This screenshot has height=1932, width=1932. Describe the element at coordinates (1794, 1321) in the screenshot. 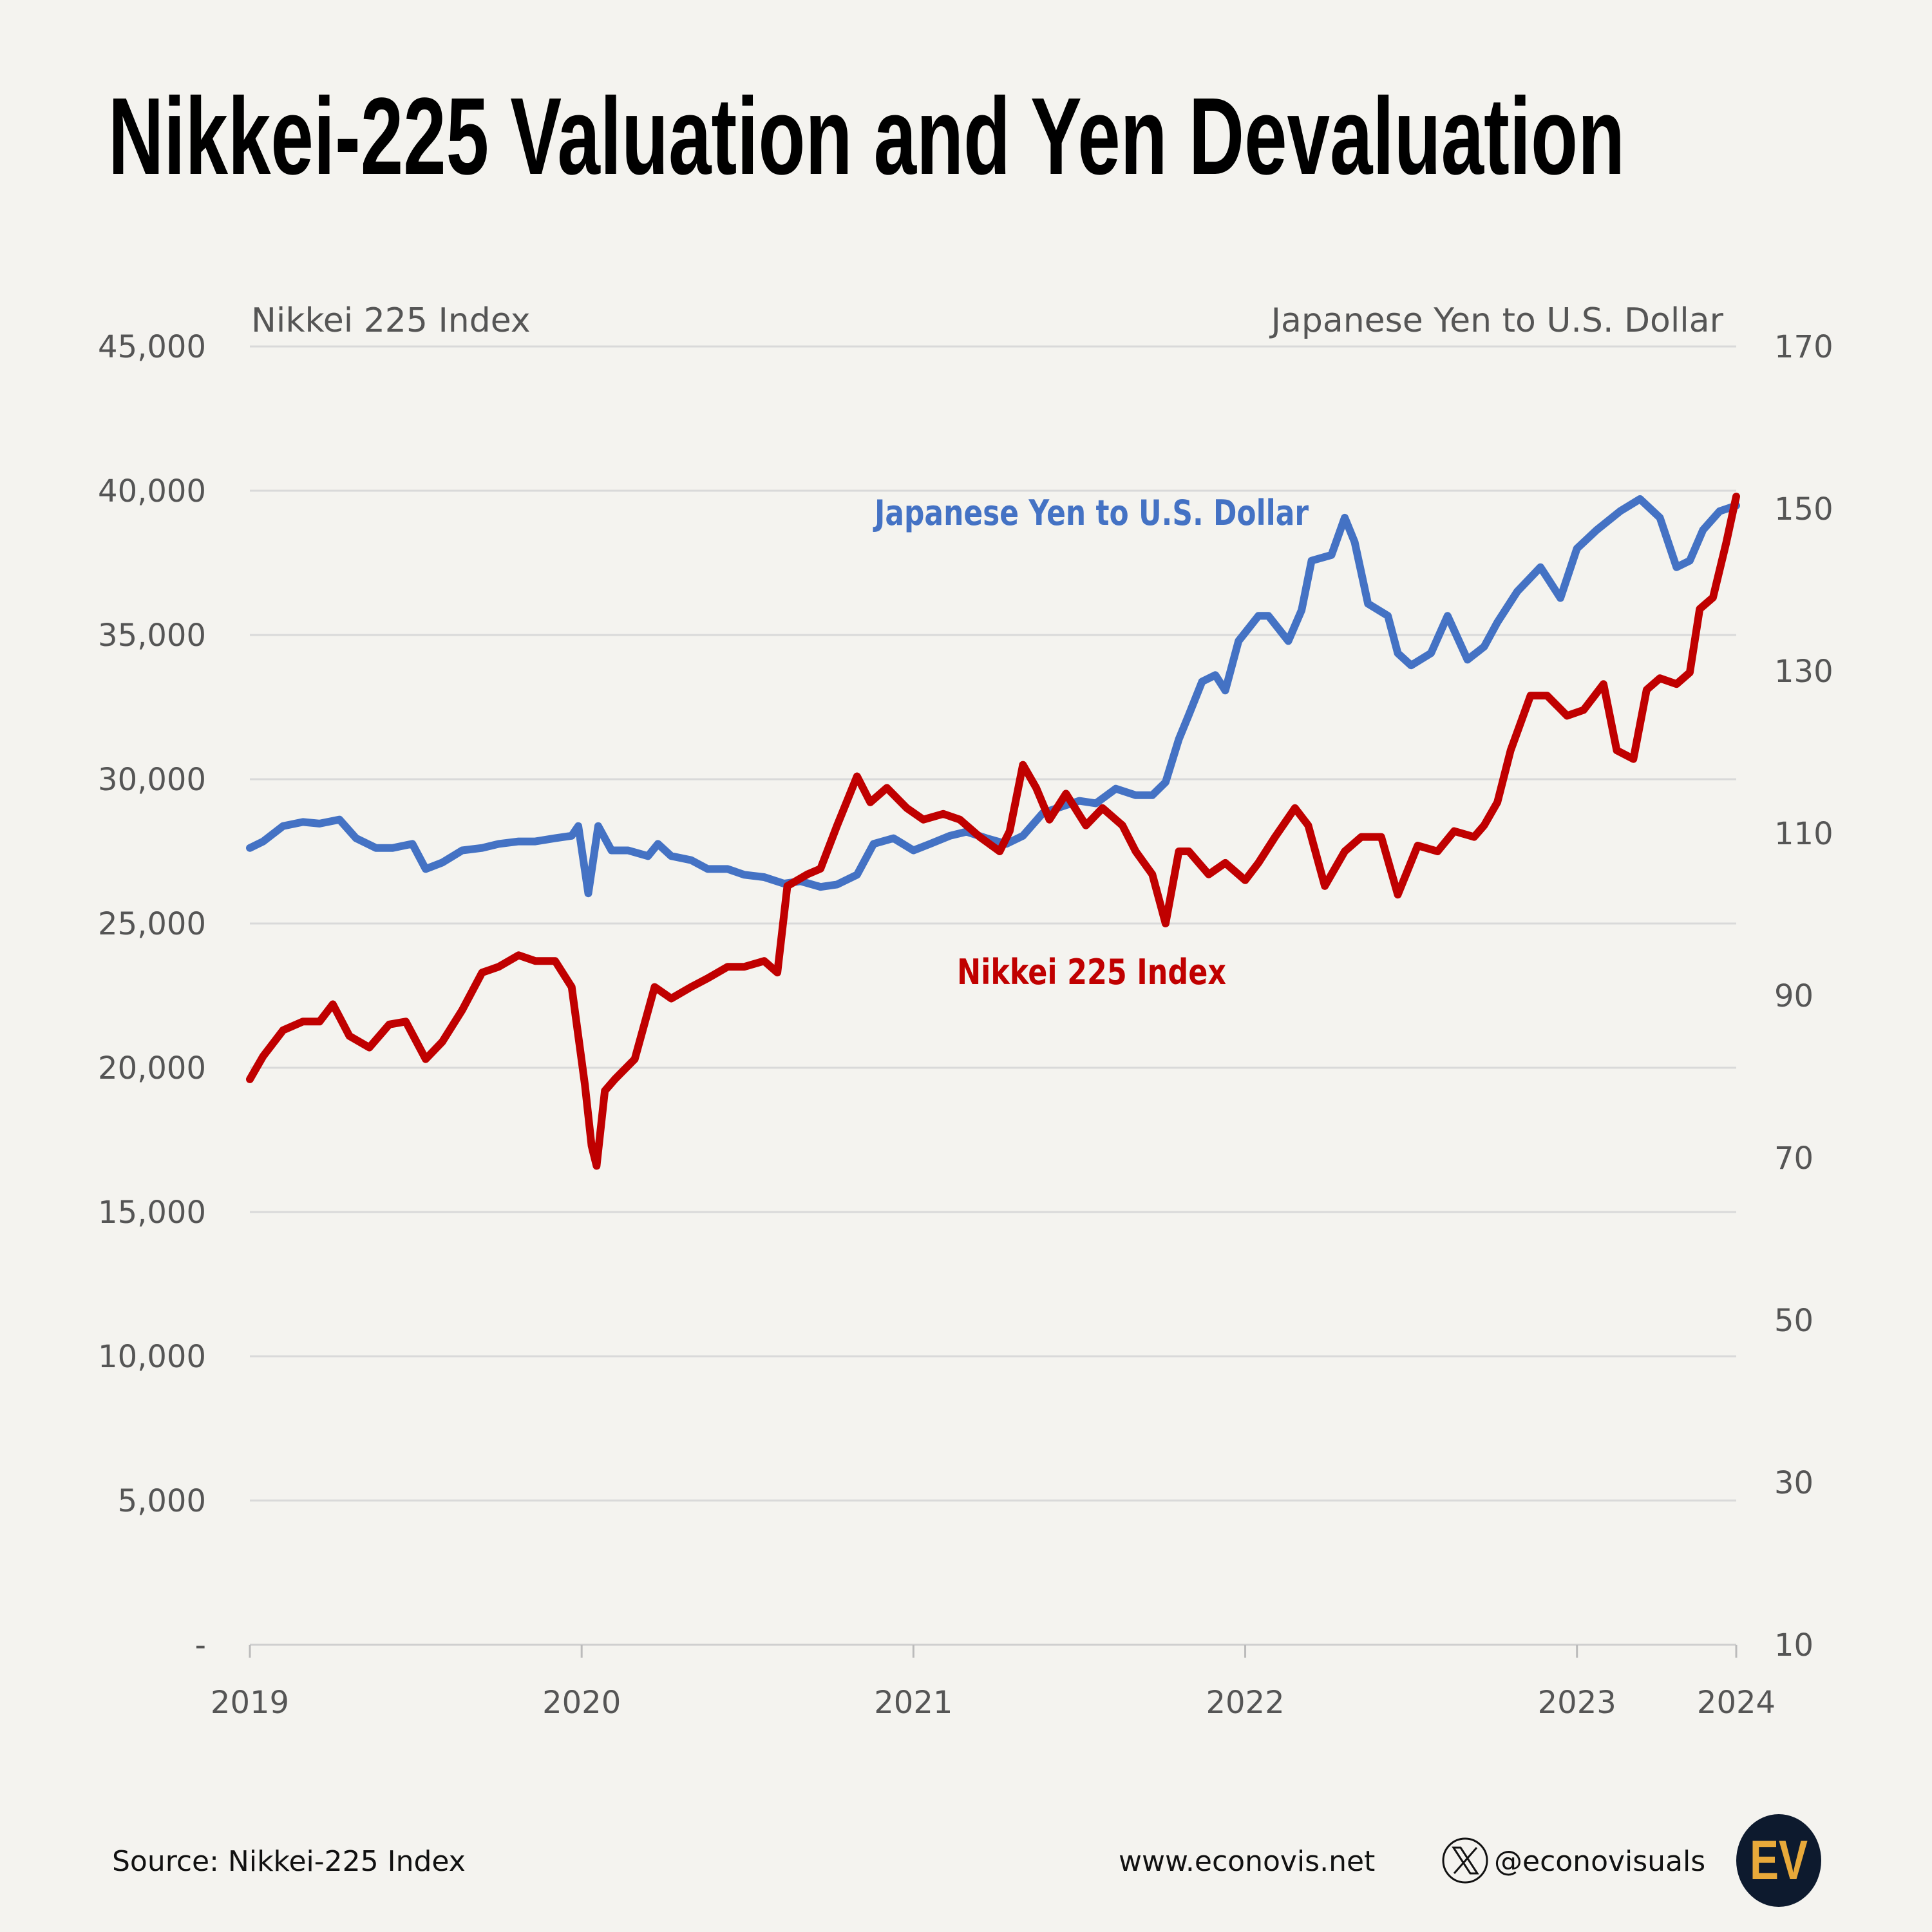

I see `right-tick-label: 50` at that location.